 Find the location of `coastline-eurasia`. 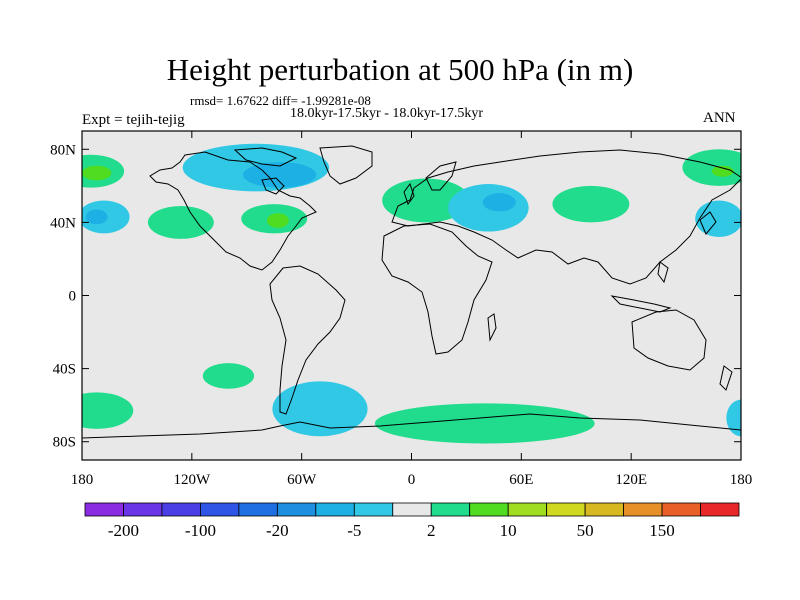

coastline-eurasia is located at coordinates (566, 217).